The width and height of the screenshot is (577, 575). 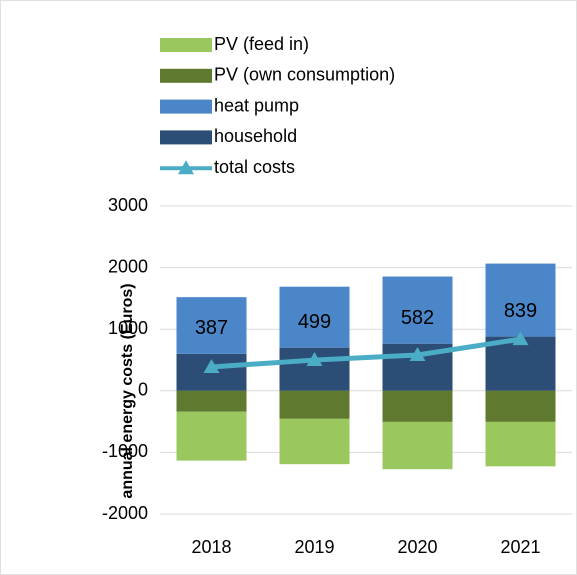 What do you see at coordinates (256, 105) in the screenshot?
I see `legend-label: heat pump` at bounding box center [256, 105].